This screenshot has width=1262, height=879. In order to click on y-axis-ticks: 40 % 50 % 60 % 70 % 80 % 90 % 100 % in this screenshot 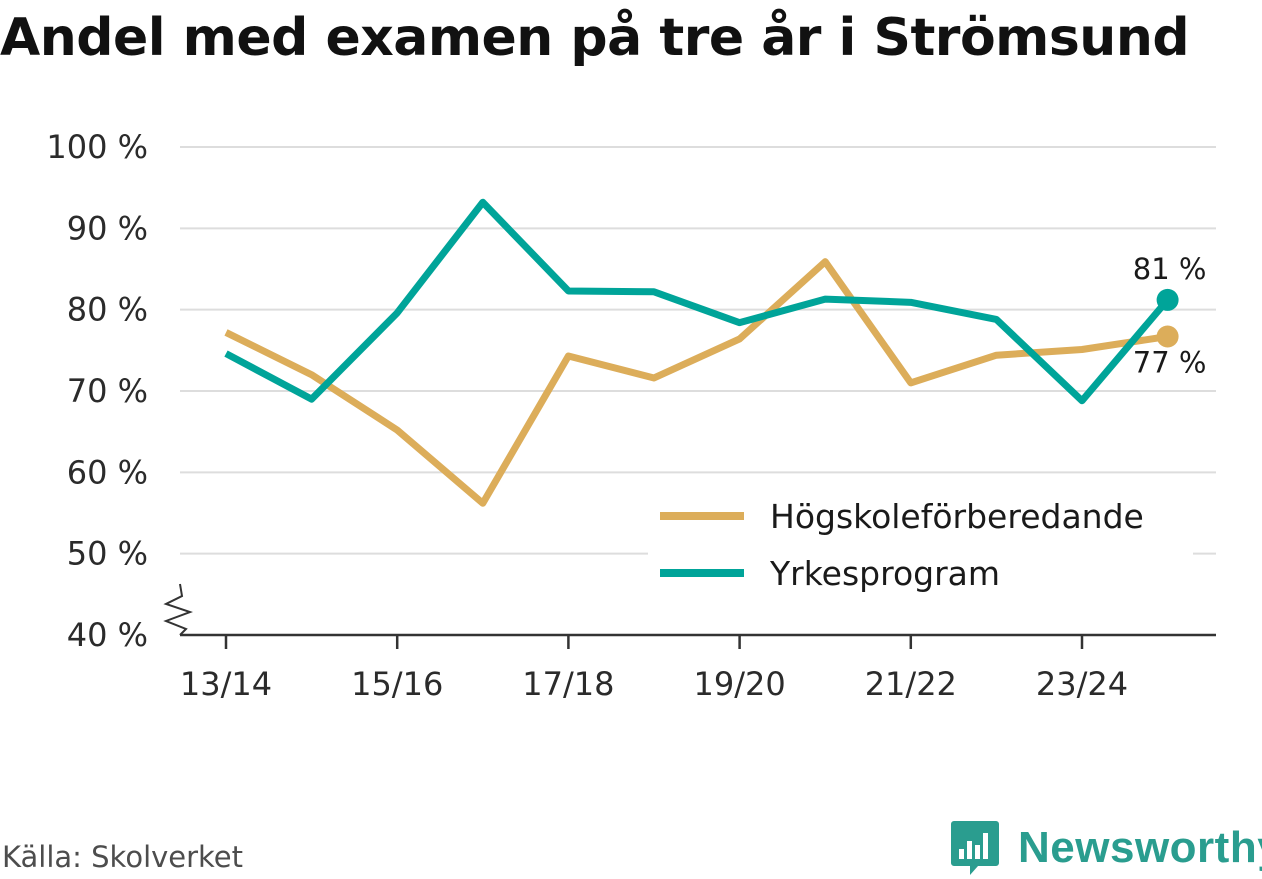, I will do `click(97, 391)`.